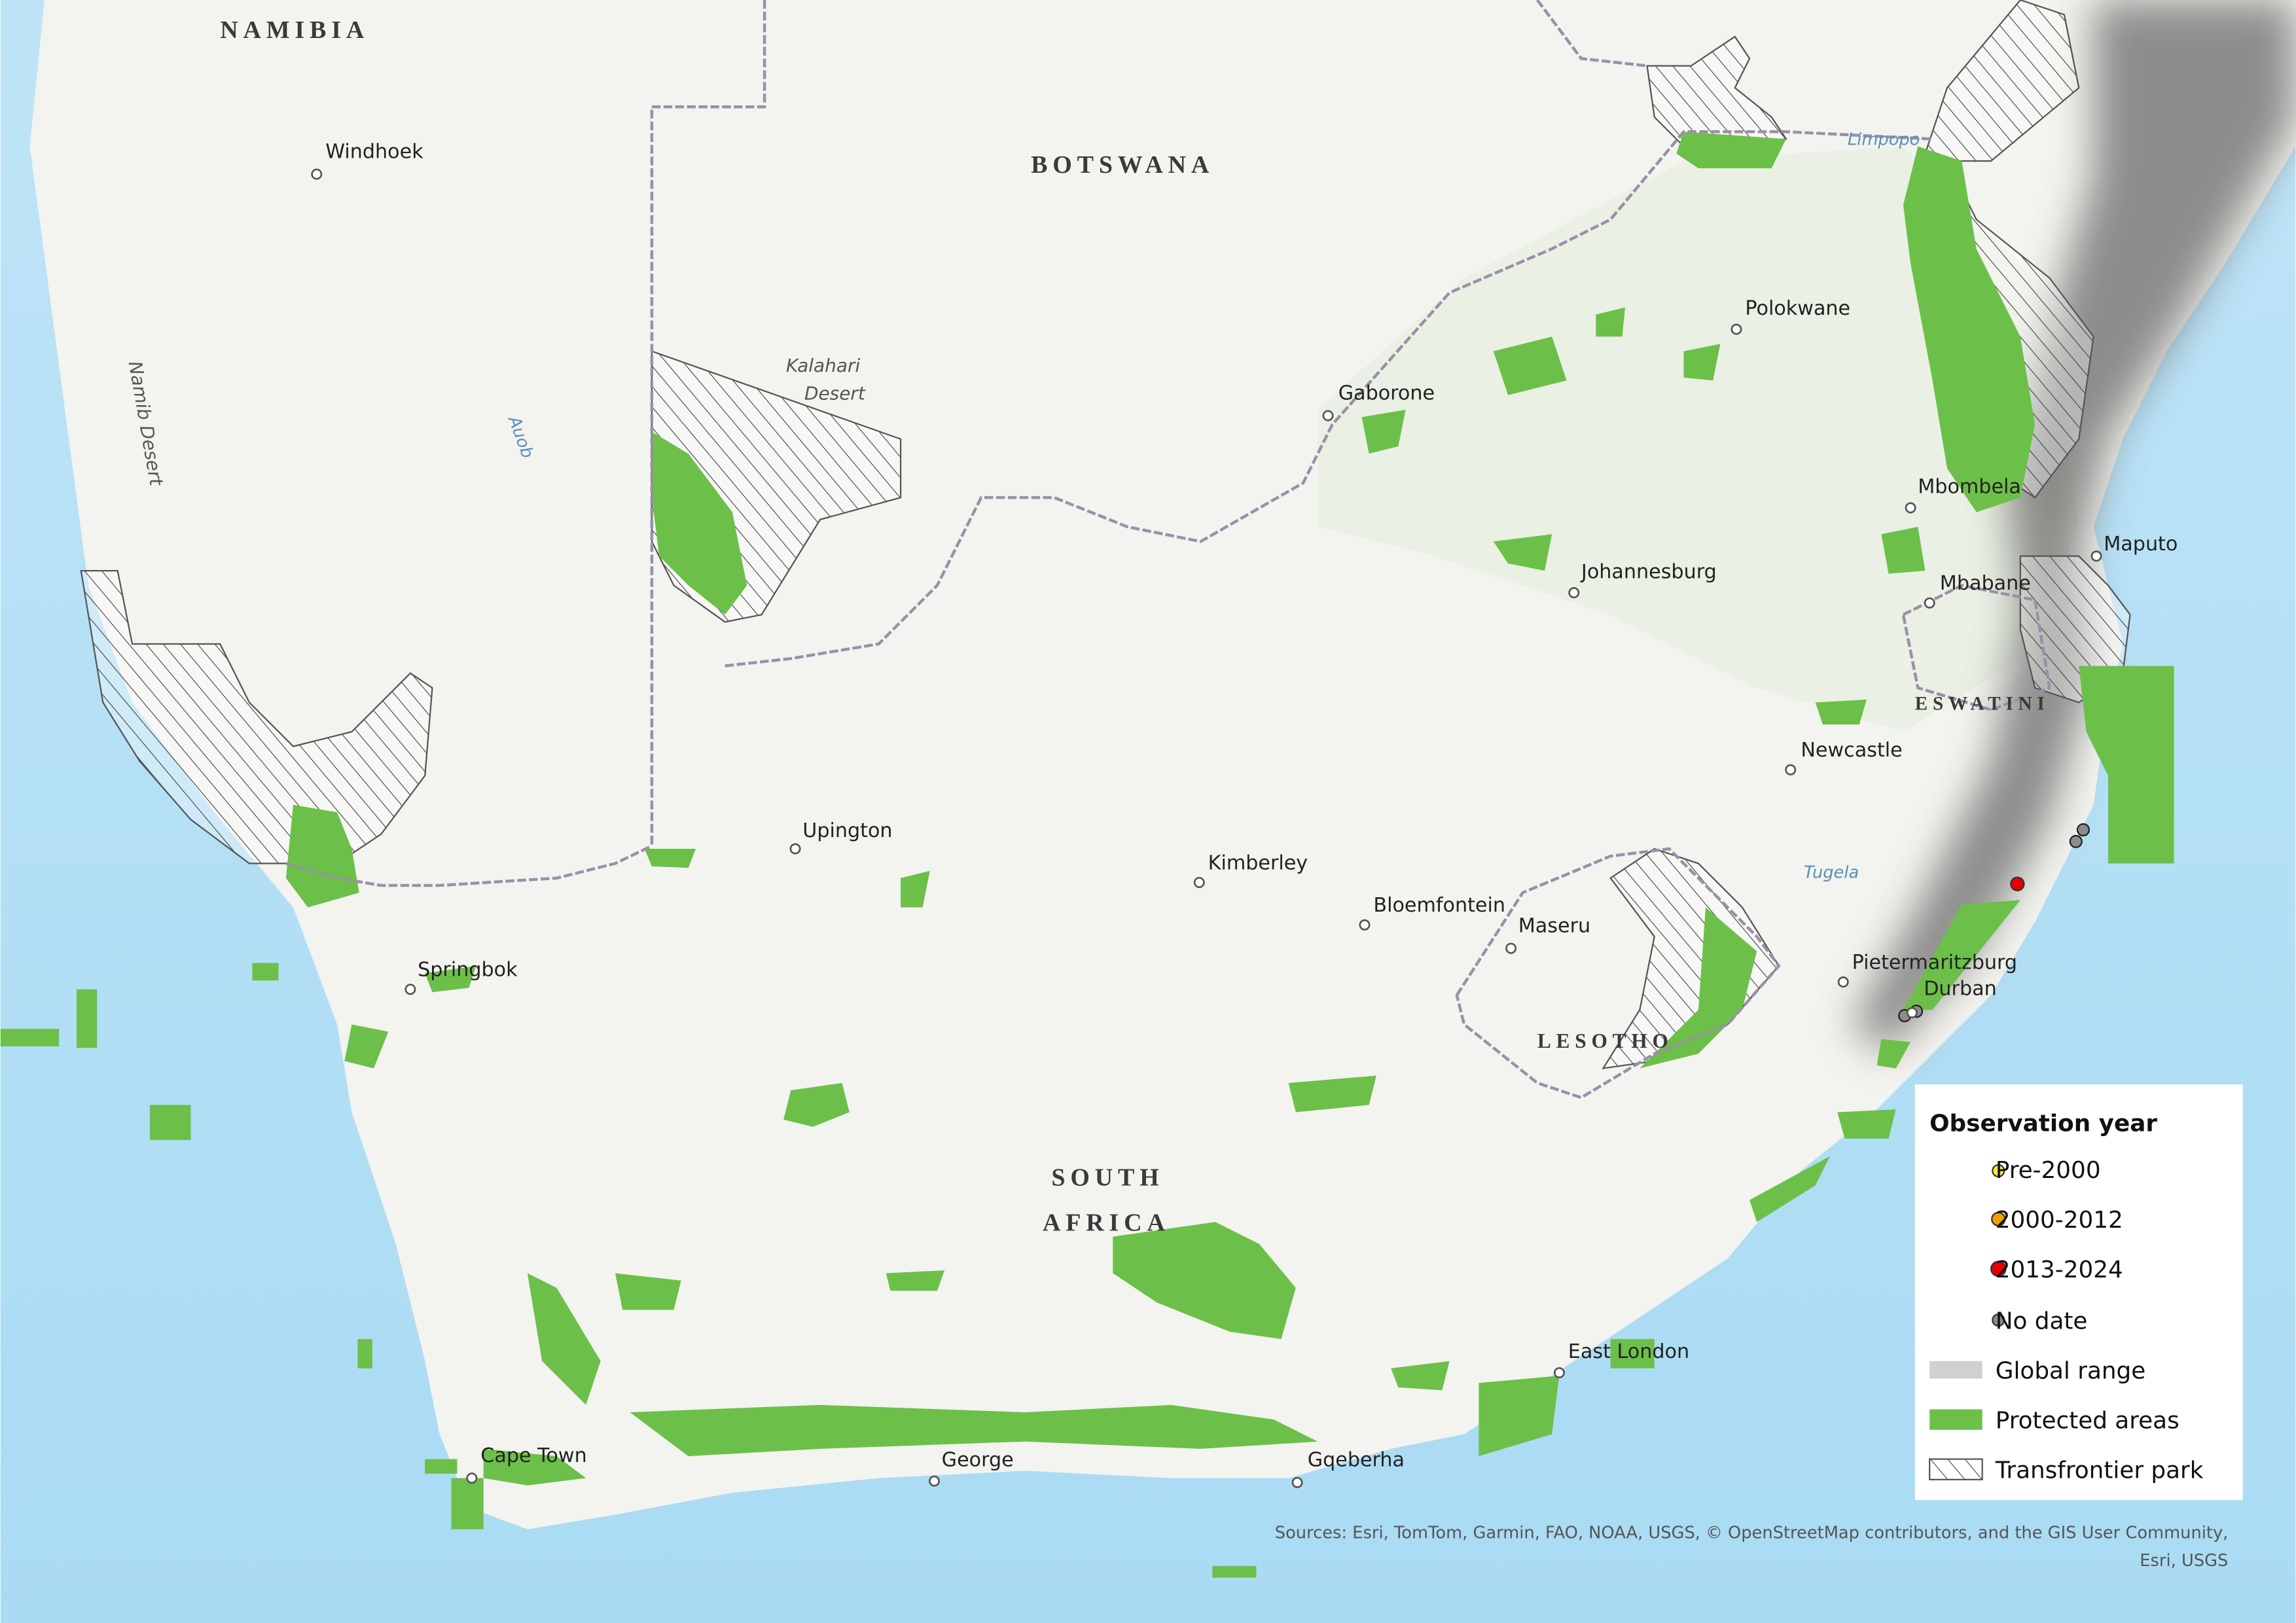 The width and height of the screenshot is (2296, 1623). What do you see at coordinates (978, 1461) in the screenshot?
I see `city-label: George` at bounding box center [978, 1461].